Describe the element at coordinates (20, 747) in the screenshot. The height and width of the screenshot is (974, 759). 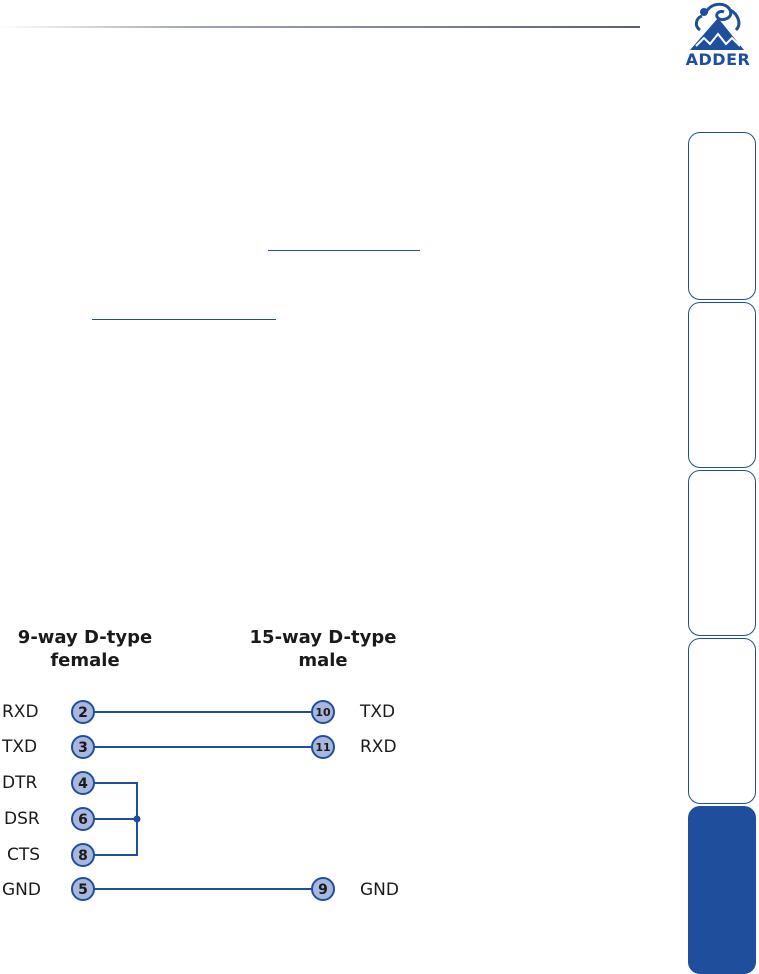
I see `left-signal-label: TXD` at that location.